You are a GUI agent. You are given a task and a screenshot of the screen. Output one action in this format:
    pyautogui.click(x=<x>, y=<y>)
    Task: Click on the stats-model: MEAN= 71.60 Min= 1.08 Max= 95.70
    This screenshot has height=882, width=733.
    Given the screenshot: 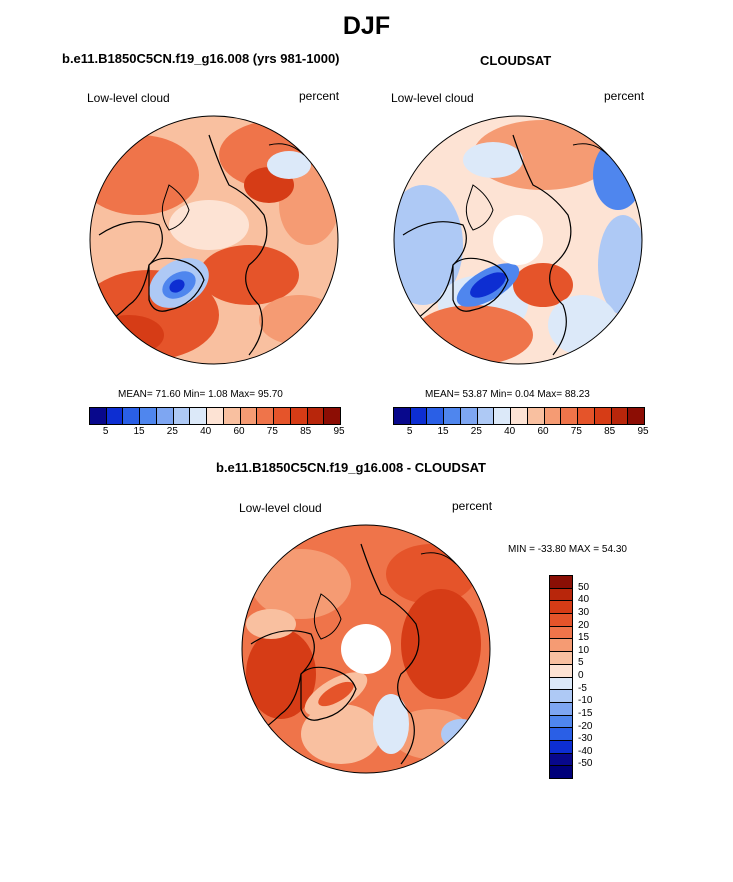 What is the action you would take?
    pyautogui.click(x=200, y=394)
    